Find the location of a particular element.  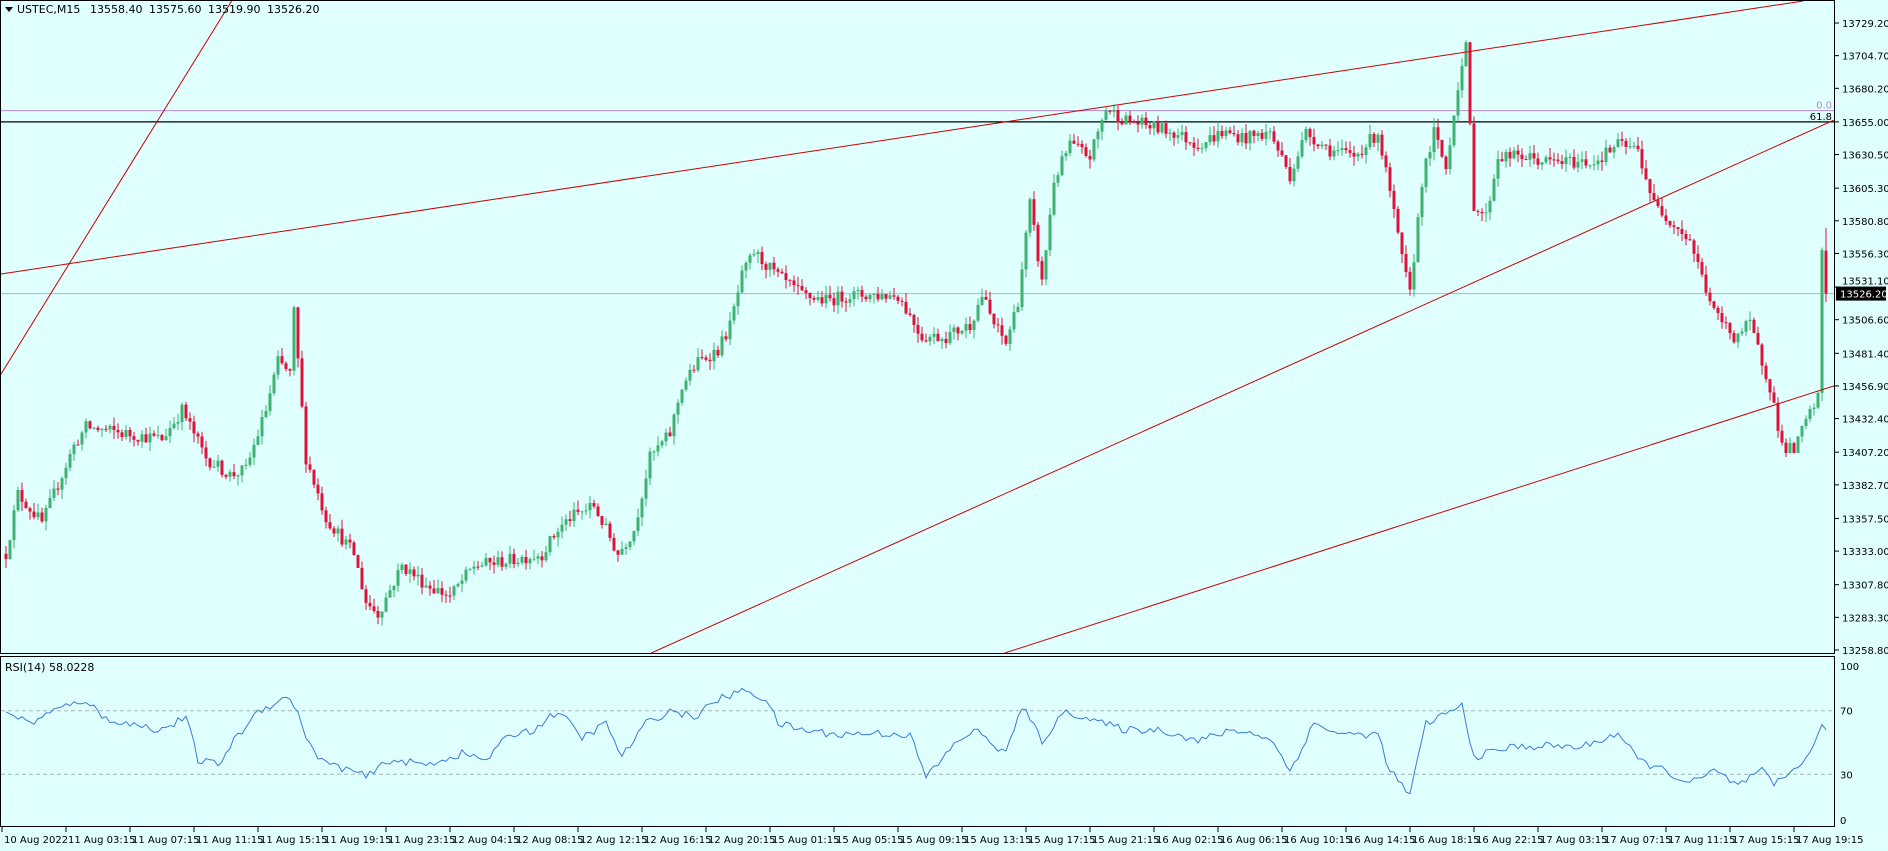

time-axis-label: 16 Aug 14:15 is located at coordinates (1381, 840).